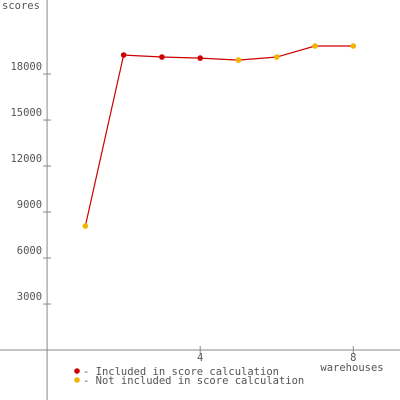  I want to click on y-axis-label: scores, so click(21, 6).